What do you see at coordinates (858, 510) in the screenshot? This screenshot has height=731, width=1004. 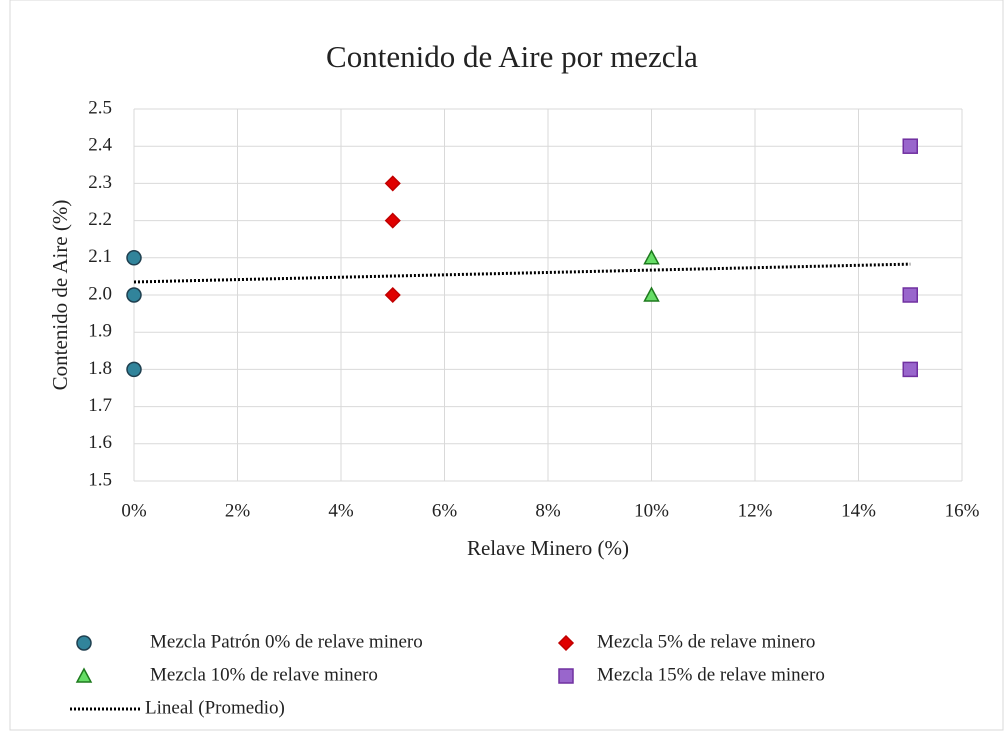 I see `x-tick-label: 14%` at bounding box center [858, 510].